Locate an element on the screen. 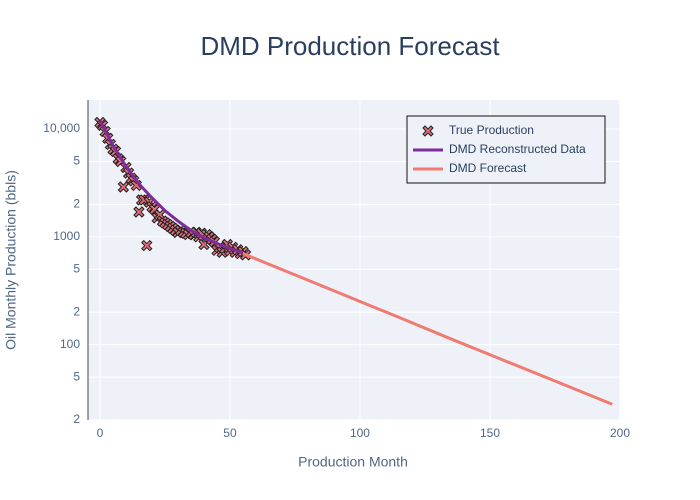 This screenshot has width=700, height=500. series-line is located at coordinates (171, 187).